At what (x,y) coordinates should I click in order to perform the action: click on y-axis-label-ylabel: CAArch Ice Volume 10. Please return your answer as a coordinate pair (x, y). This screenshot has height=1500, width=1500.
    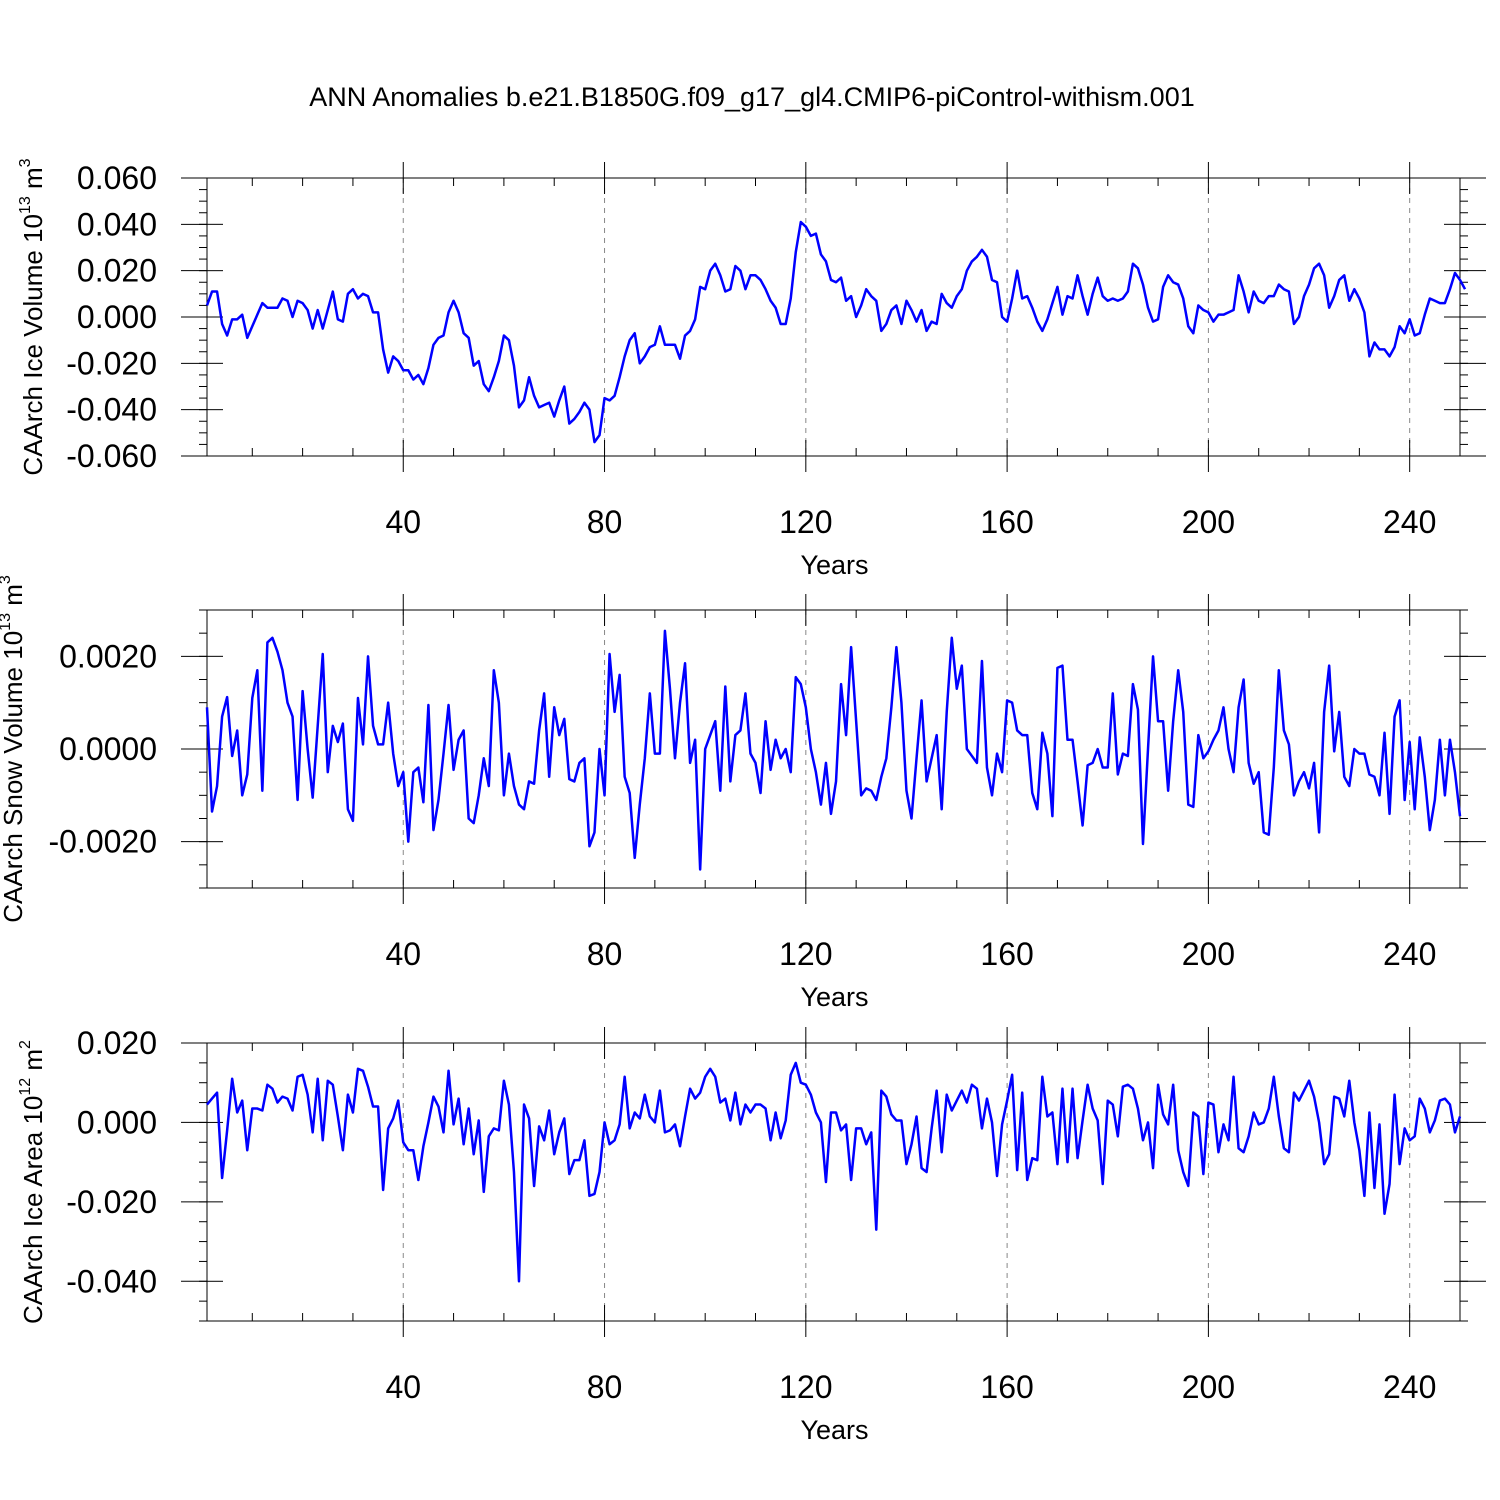
    Looking at the image, I should click on (33, 345).